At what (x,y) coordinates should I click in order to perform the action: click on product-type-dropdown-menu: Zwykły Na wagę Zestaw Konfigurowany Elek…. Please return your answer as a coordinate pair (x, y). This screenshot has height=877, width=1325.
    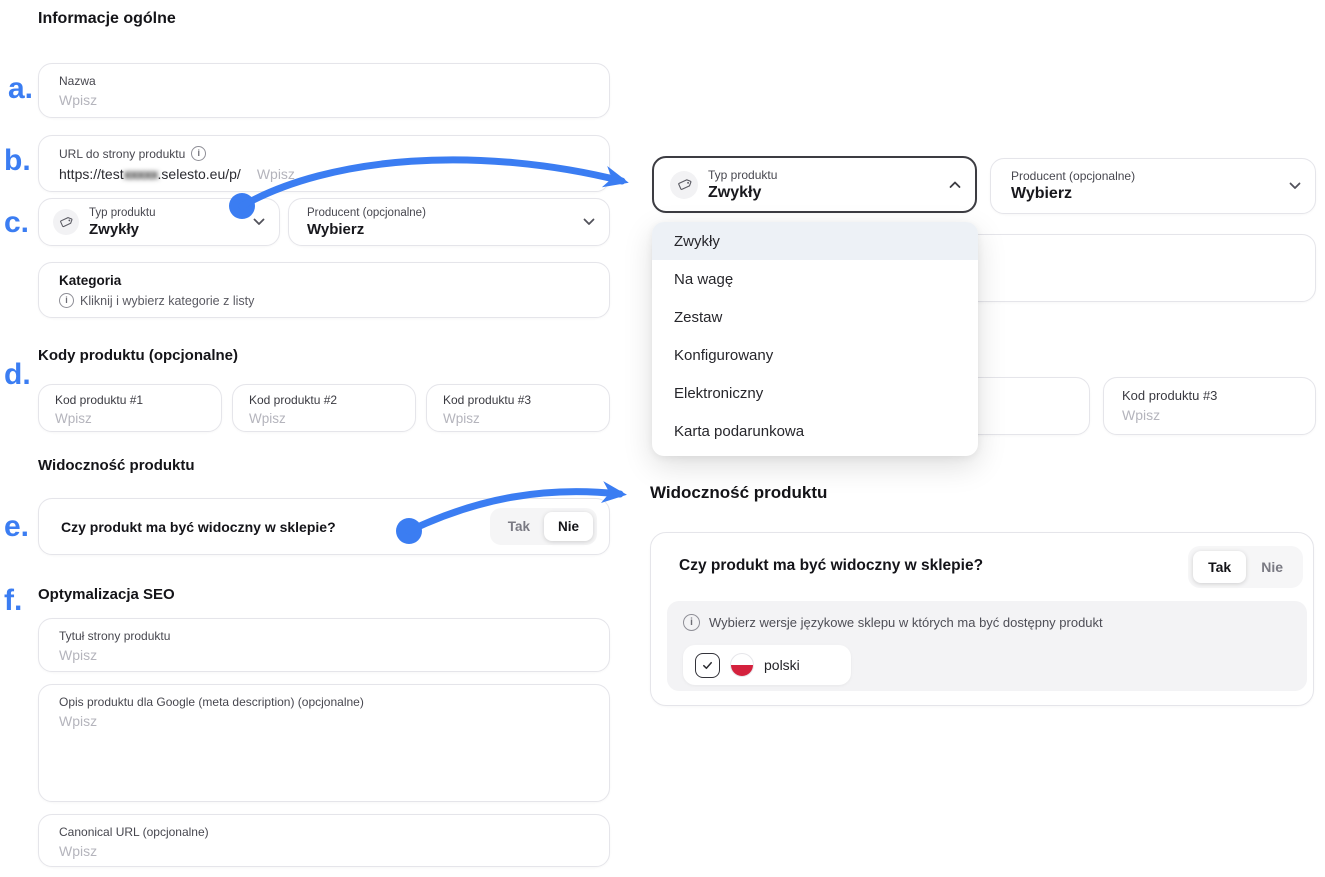
    Looking at the image, I should click on (815, 339).